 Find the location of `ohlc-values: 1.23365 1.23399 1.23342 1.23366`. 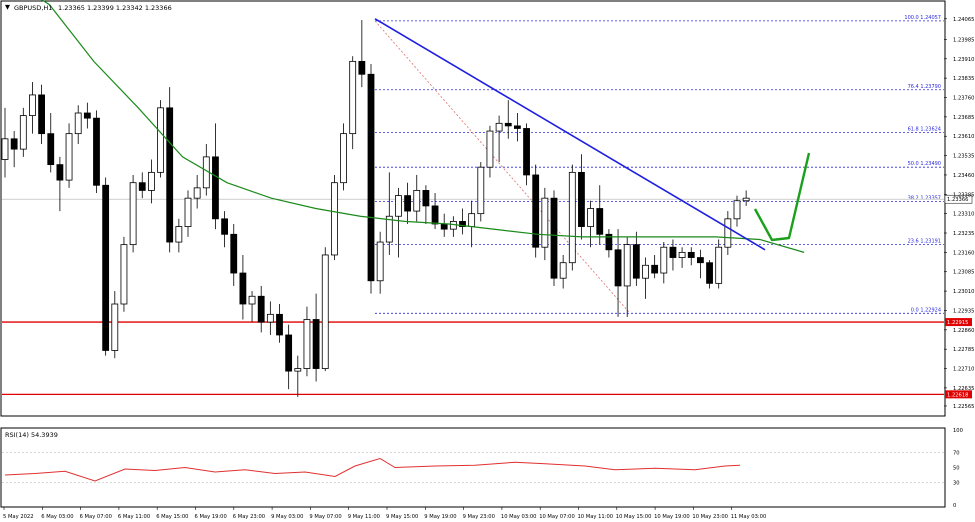

ohlc-values: 1.23365 1.23399 1.23342 1.23366 is located at coordinates (115, 8).